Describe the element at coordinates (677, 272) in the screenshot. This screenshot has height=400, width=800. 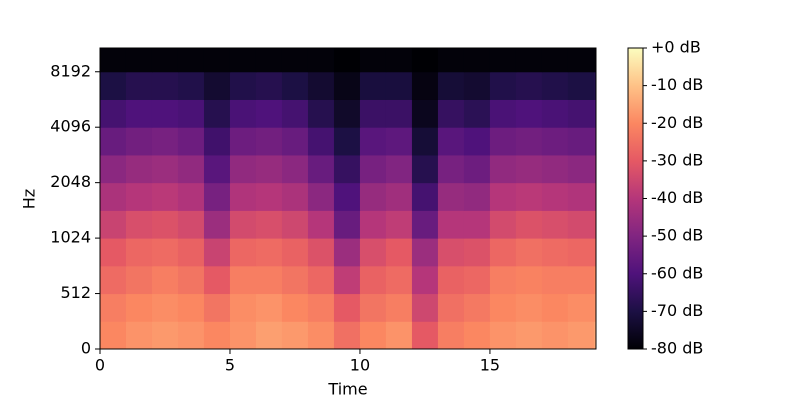
I see `colorbar-tick-label: -60 dB` at that location.